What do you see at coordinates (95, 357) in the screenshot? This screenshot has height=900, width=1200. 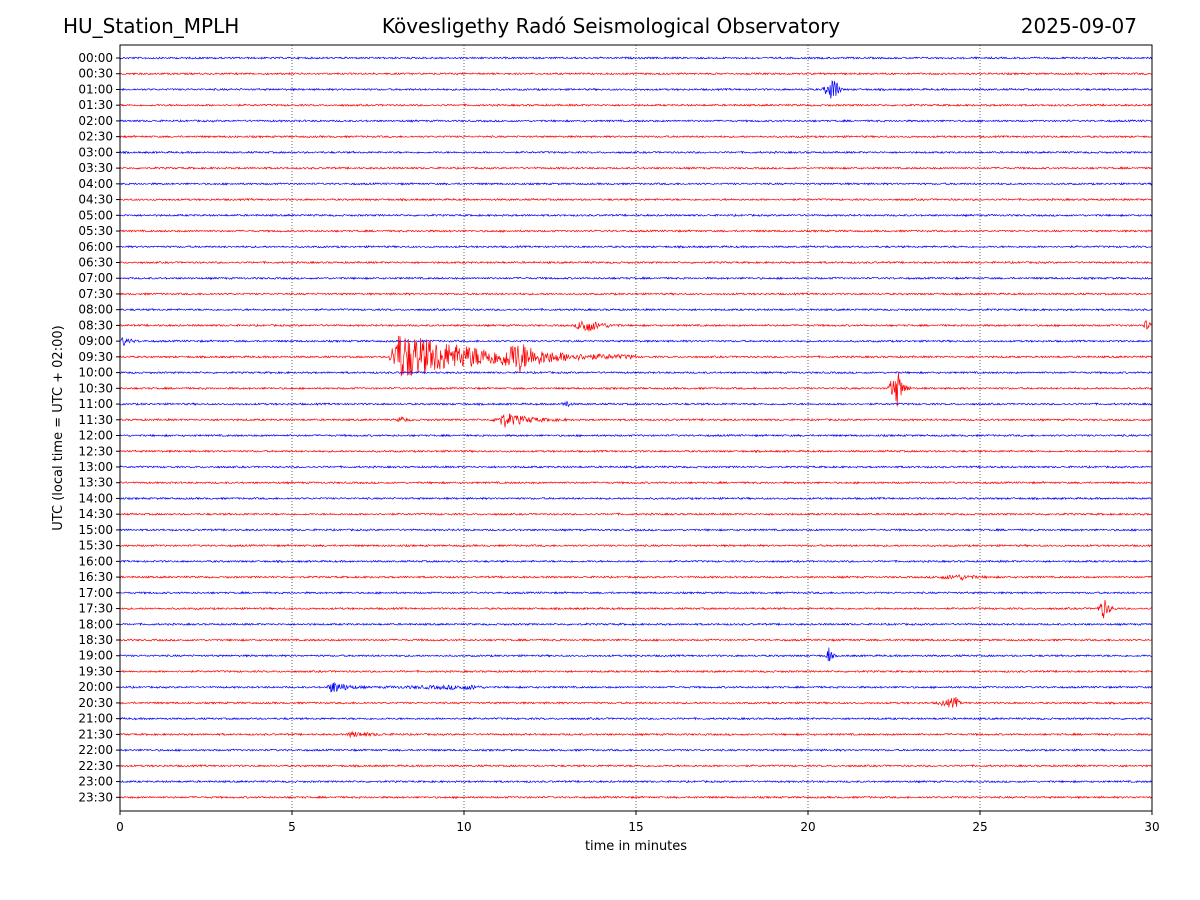 I see `y-tick-label: 09:30` at bounding box center [95, 357].